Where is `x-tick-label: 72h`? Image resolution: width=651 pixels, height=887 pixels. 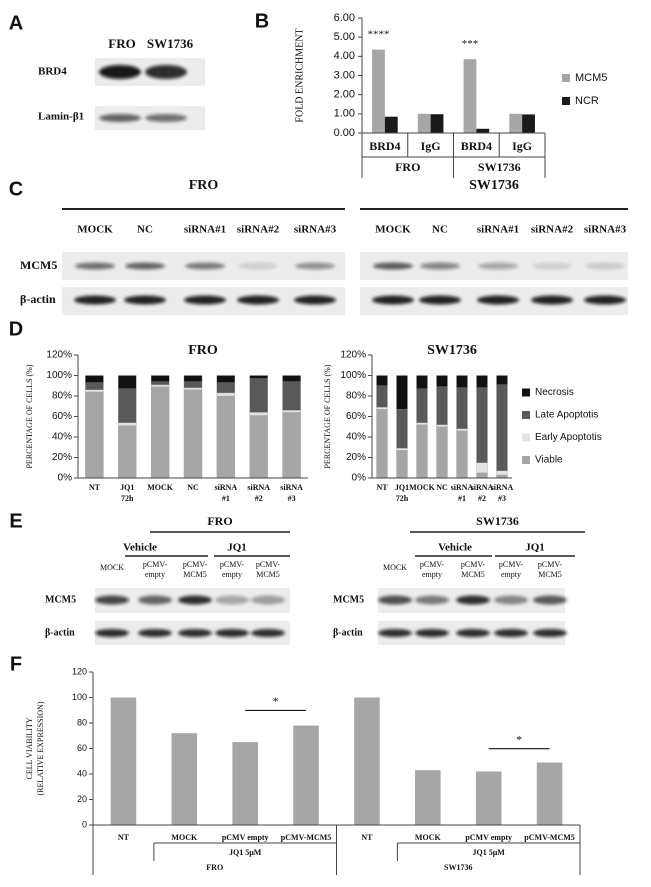 x-tick-label: 72h is located at coordinates (127, 498).